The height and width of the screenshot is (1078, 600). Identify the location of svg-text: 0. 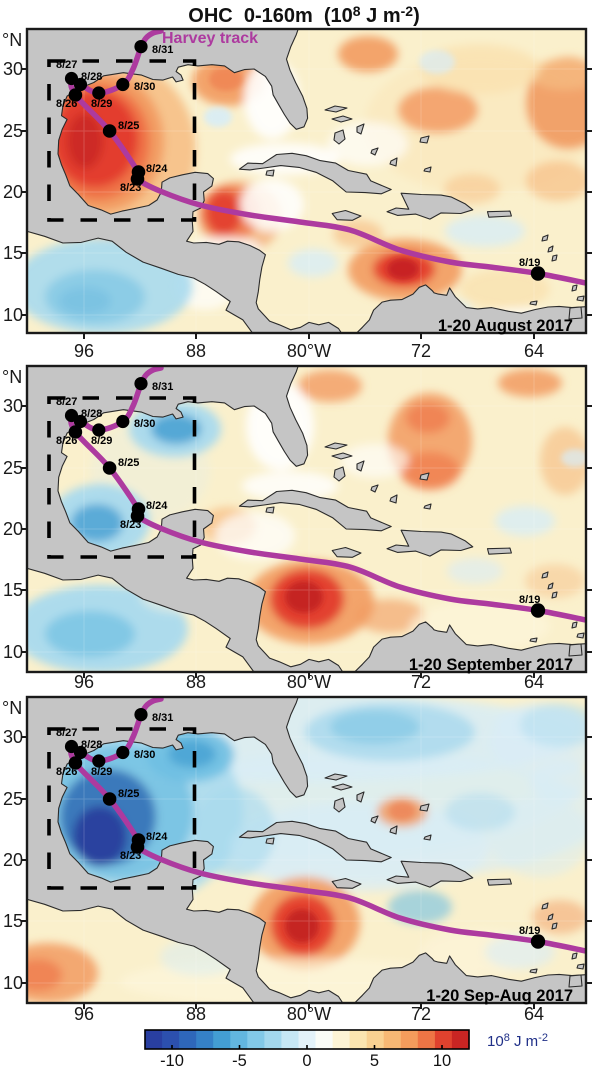
(306, 1061).